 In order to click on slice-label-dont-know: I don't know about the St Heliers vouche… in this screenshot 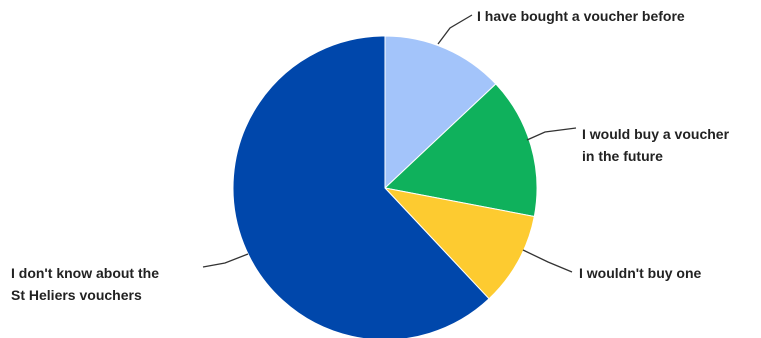, I will do `click(87, 284)`.